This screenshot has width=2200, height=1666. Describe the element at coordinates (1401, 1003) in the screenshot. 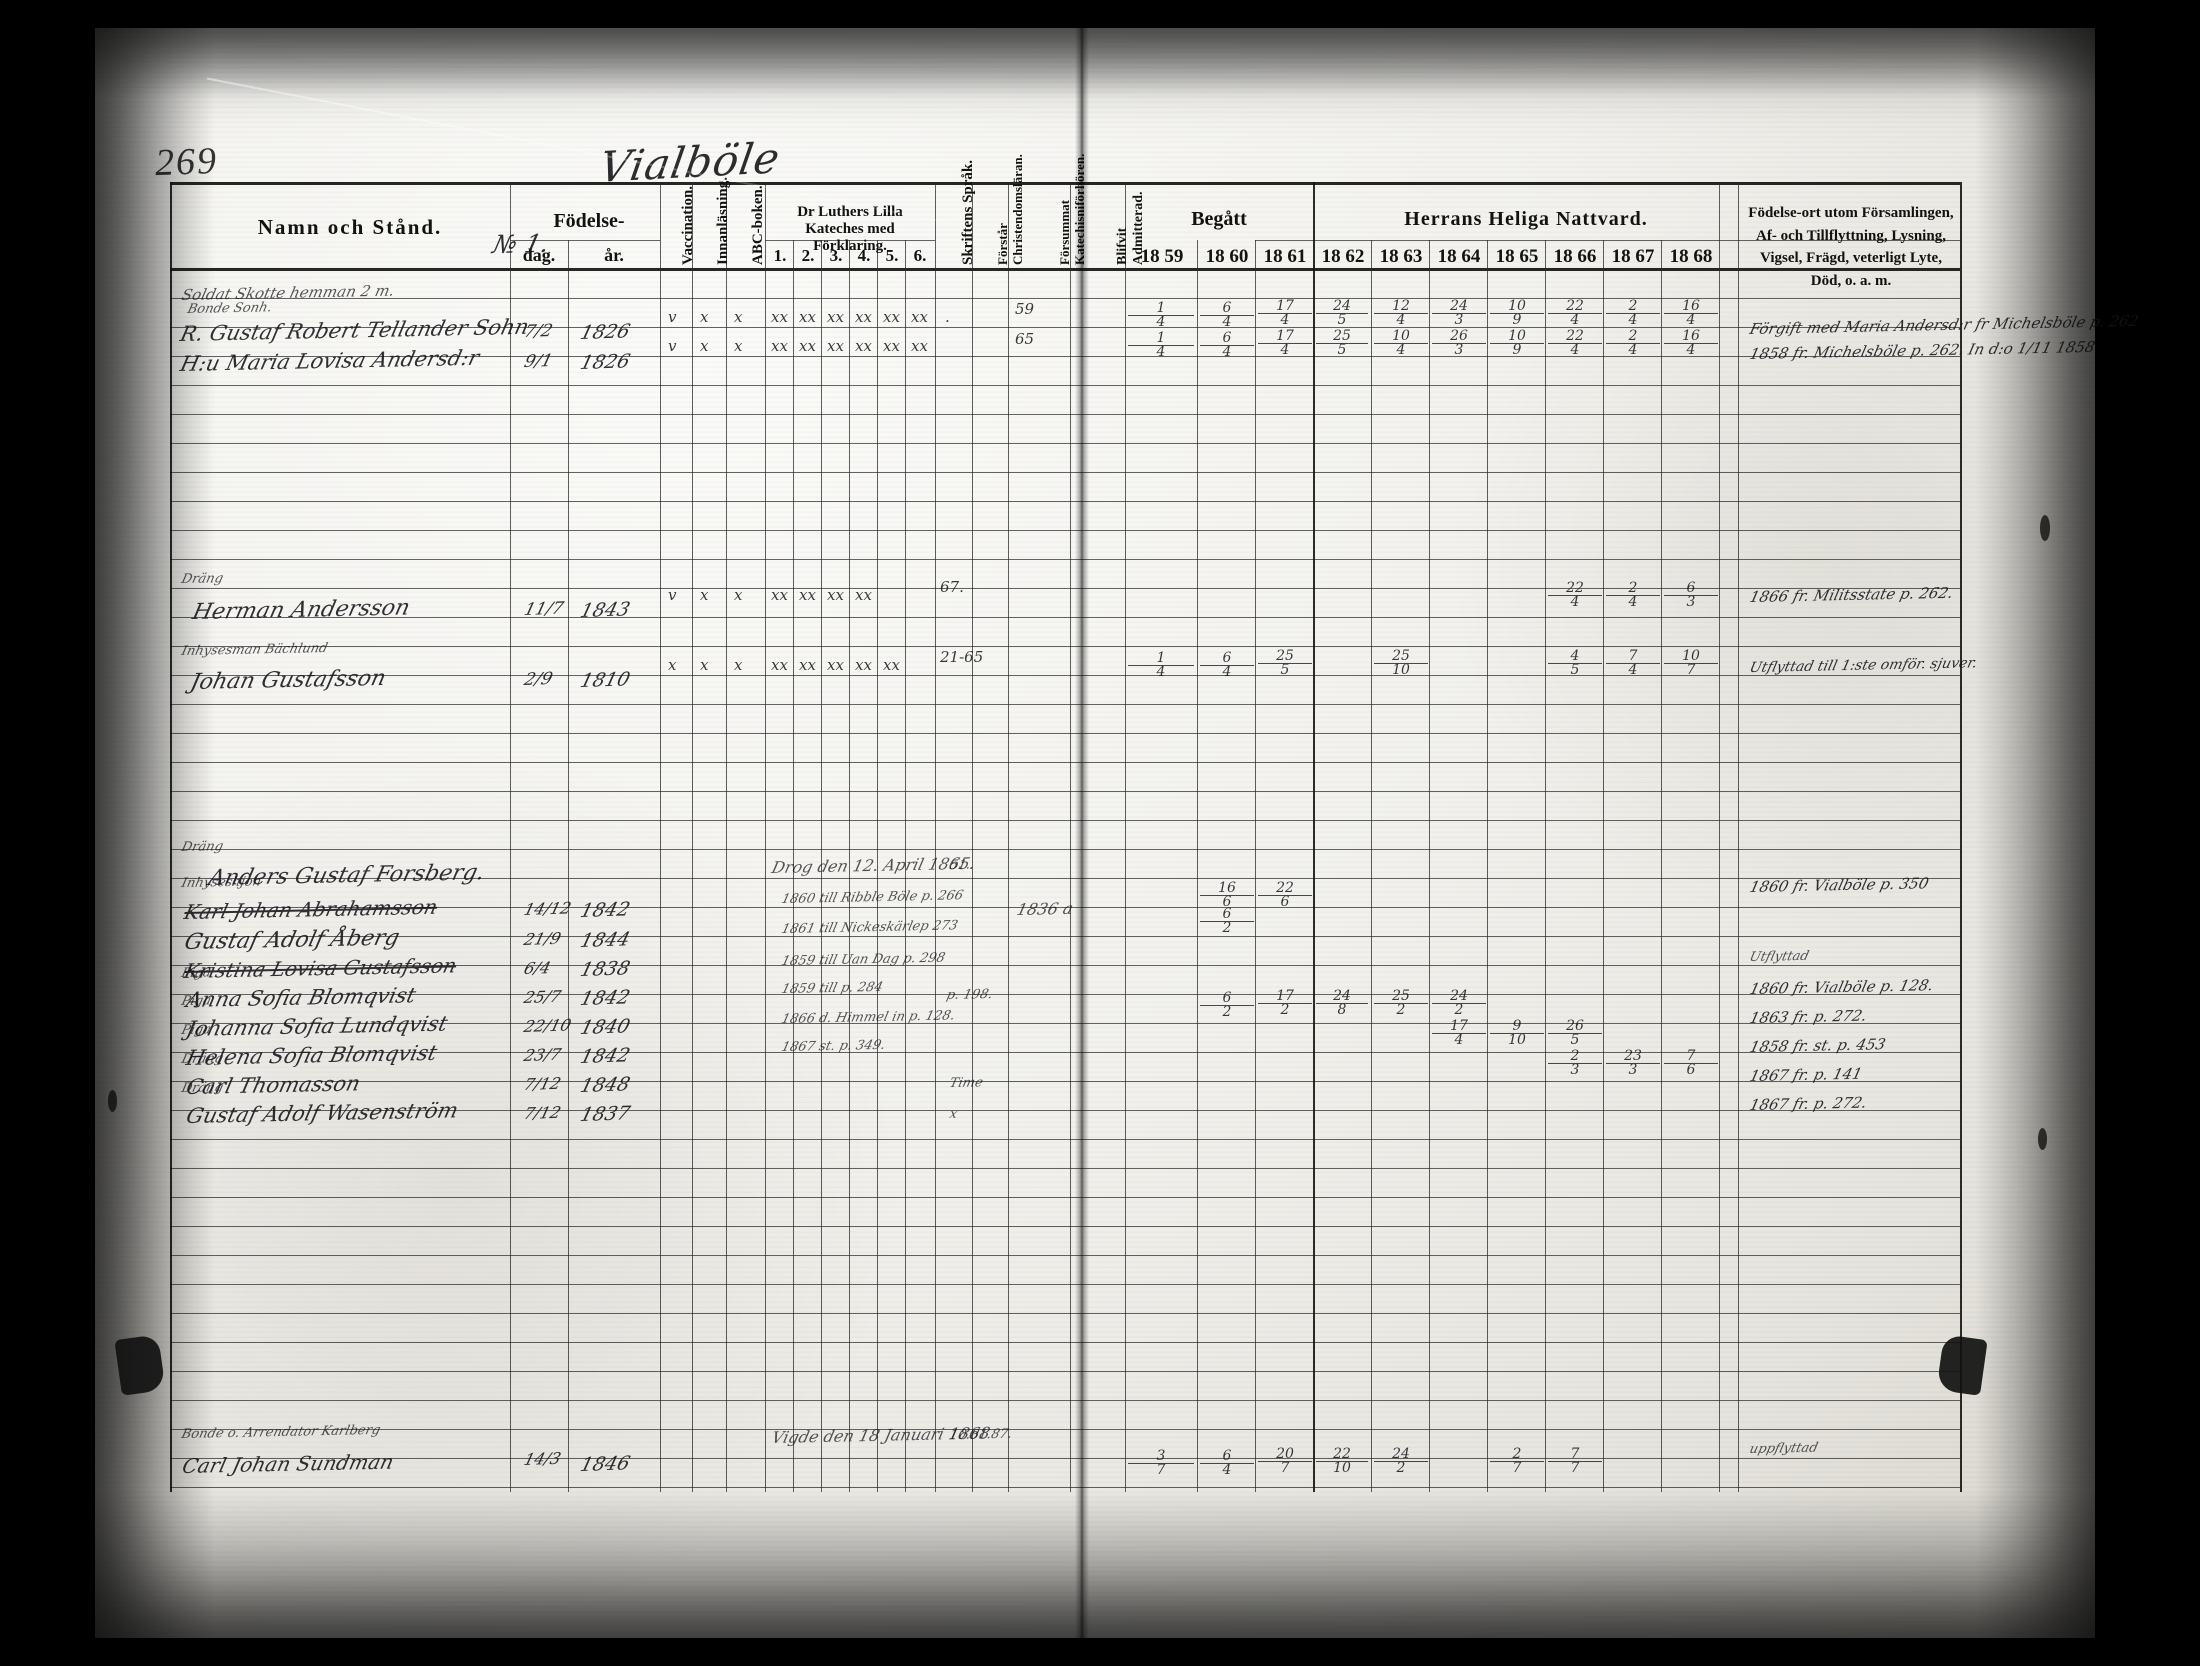

I see `communion-mark: 25 2` at that location.